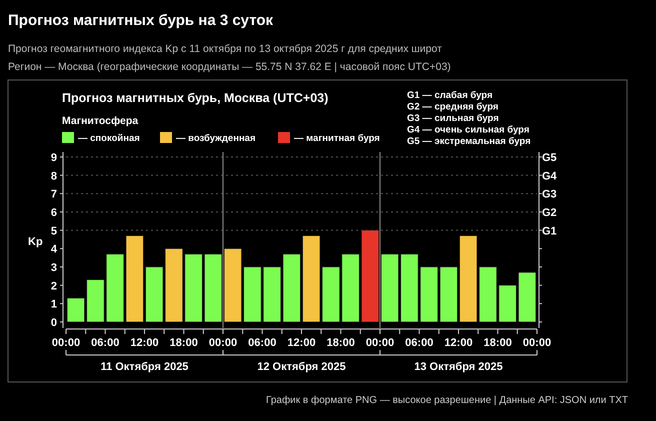  What do you see at coordinates (53, 322) in the screenshot?
I see `y-tick-label: 0` at bounding box center [53, 322].